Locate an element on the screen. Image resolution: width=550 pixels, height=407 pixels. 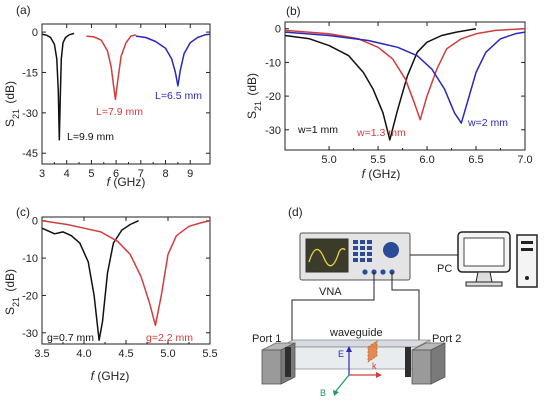
panel-label: (b) is located at coordinates (293, 11).